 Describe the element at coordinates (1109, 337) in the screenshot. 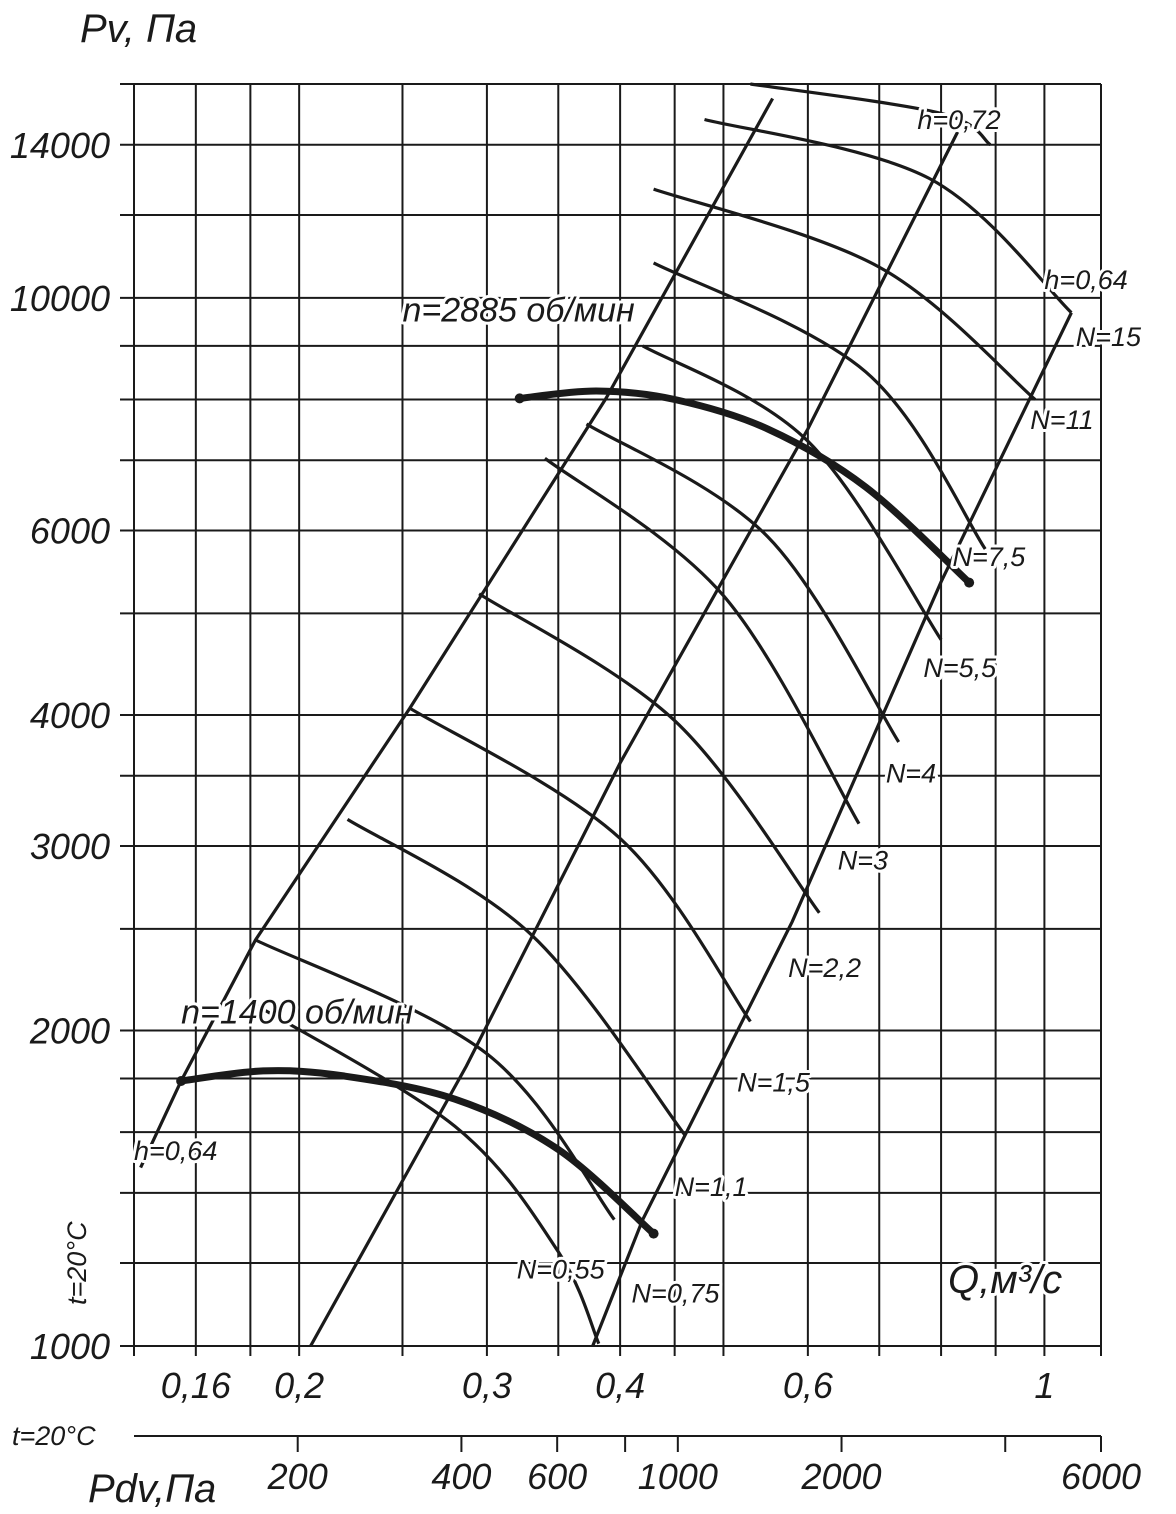

I see `power-curve-label: N=15` at that location.